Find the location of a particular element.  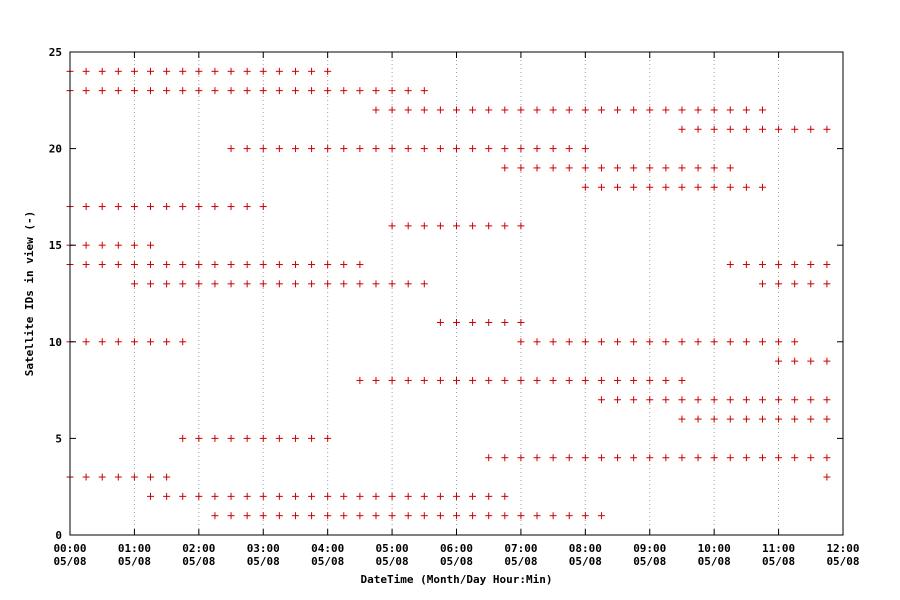

x-tick-label-time: 11:00 is located at coordinates (778, 548).